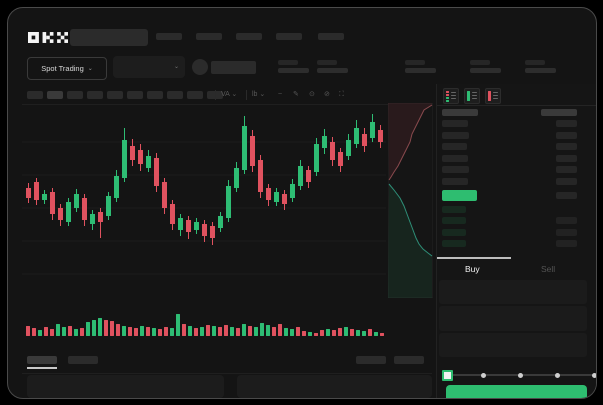  I want to click on tab-buy: Buy, so click(472, 269).